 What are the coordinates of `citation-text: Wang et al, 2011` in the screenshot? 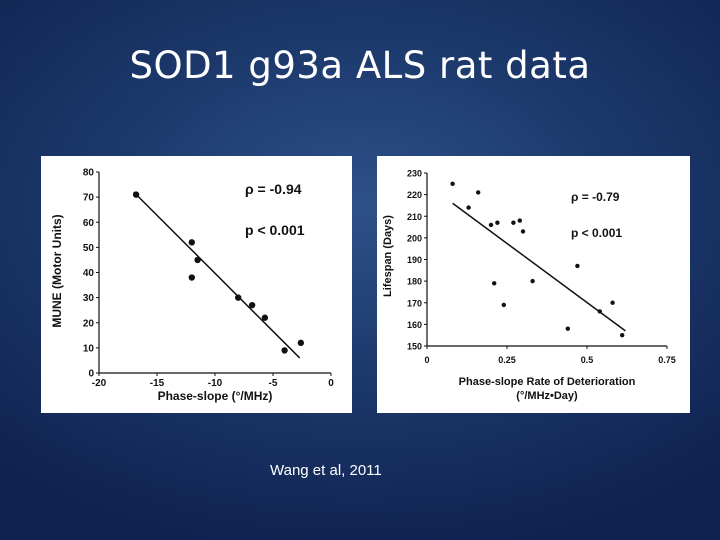 It's located at (326, 470).